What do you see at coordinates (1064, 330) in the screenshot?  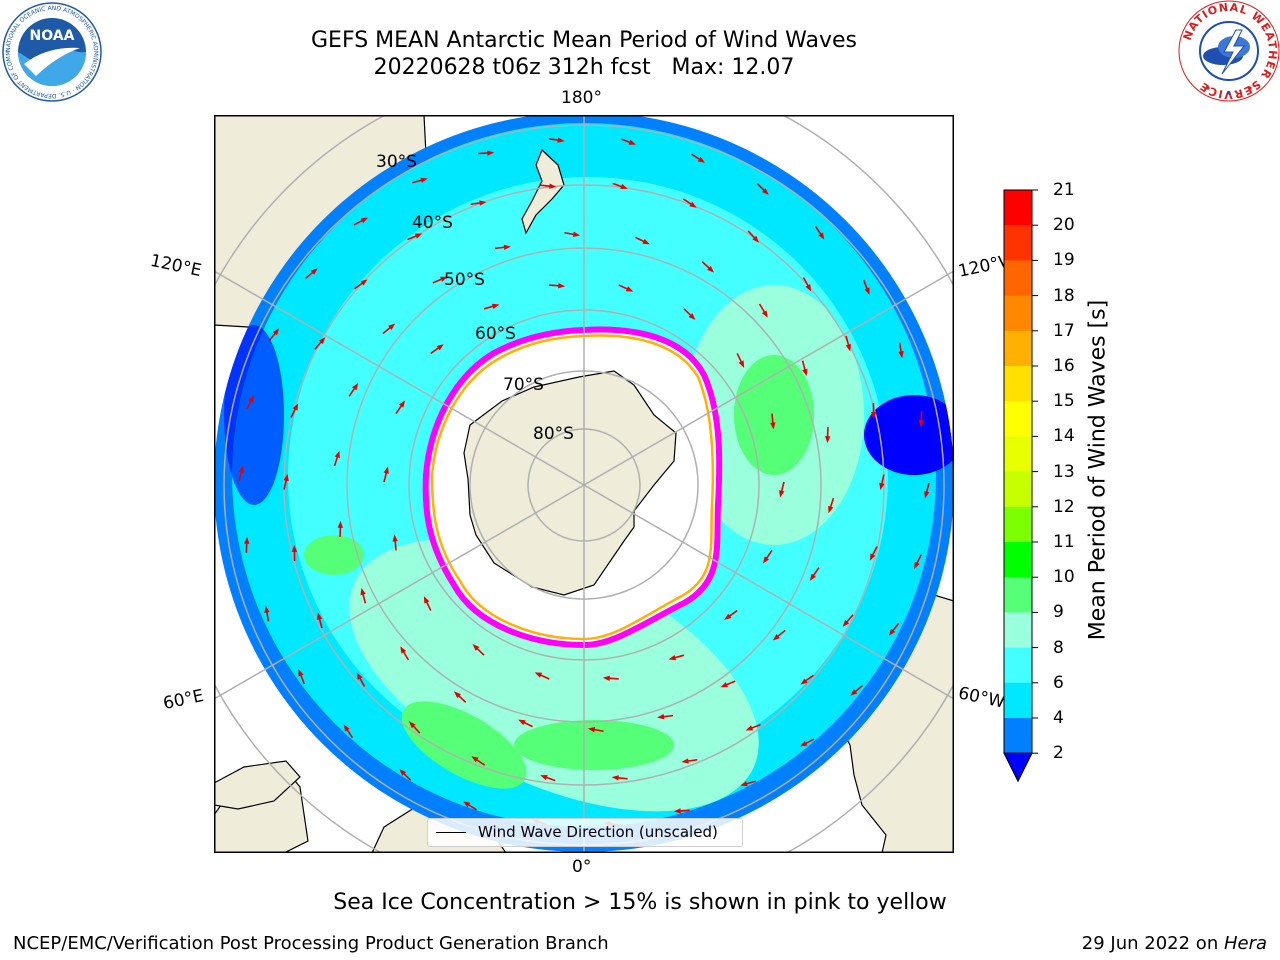 I see `colorbar-tick-label: 17` at bounding box center [1064, 330].